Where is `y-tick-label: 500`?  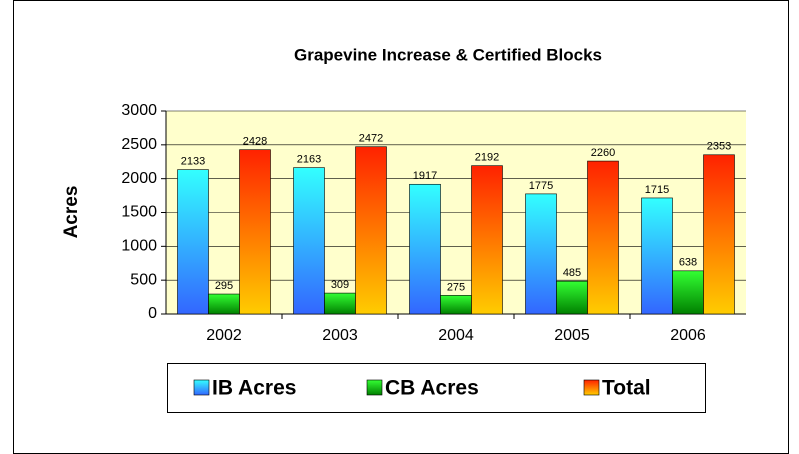
y-tick-label: 500 is located at coordinates (143, 279).